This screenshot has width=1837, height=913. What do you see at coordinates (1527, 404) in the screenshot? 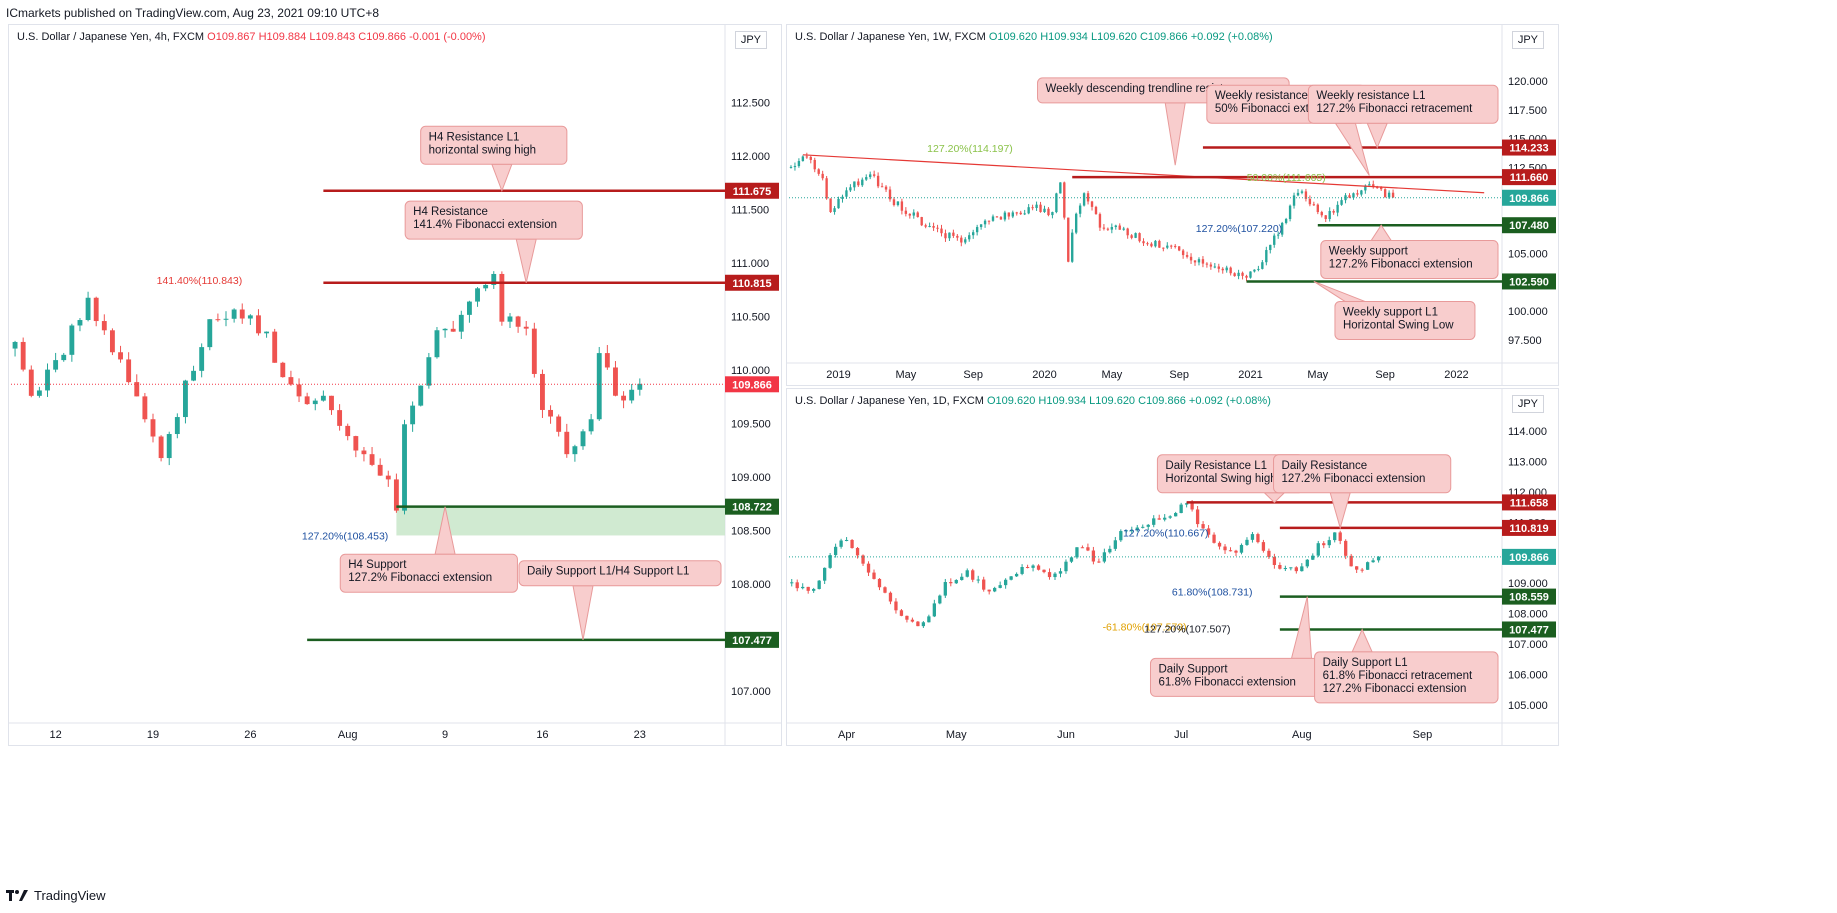
I see `d1-currency-button: JPY` at bounding box center [1527, 404].